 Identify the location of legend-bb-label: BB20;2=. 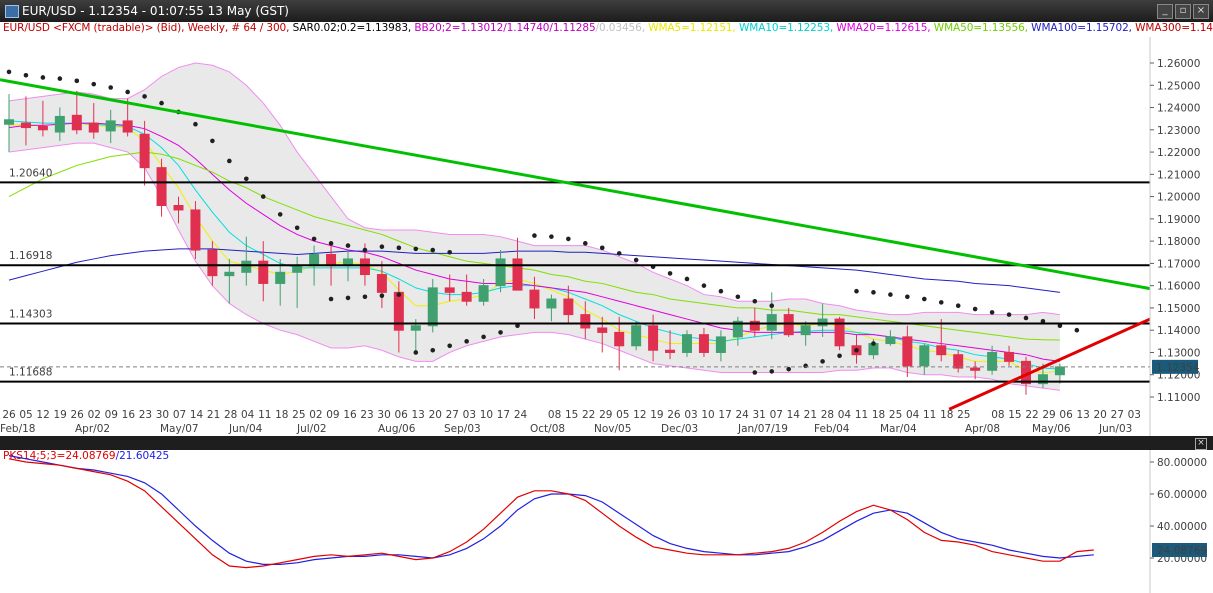
(436, 28).